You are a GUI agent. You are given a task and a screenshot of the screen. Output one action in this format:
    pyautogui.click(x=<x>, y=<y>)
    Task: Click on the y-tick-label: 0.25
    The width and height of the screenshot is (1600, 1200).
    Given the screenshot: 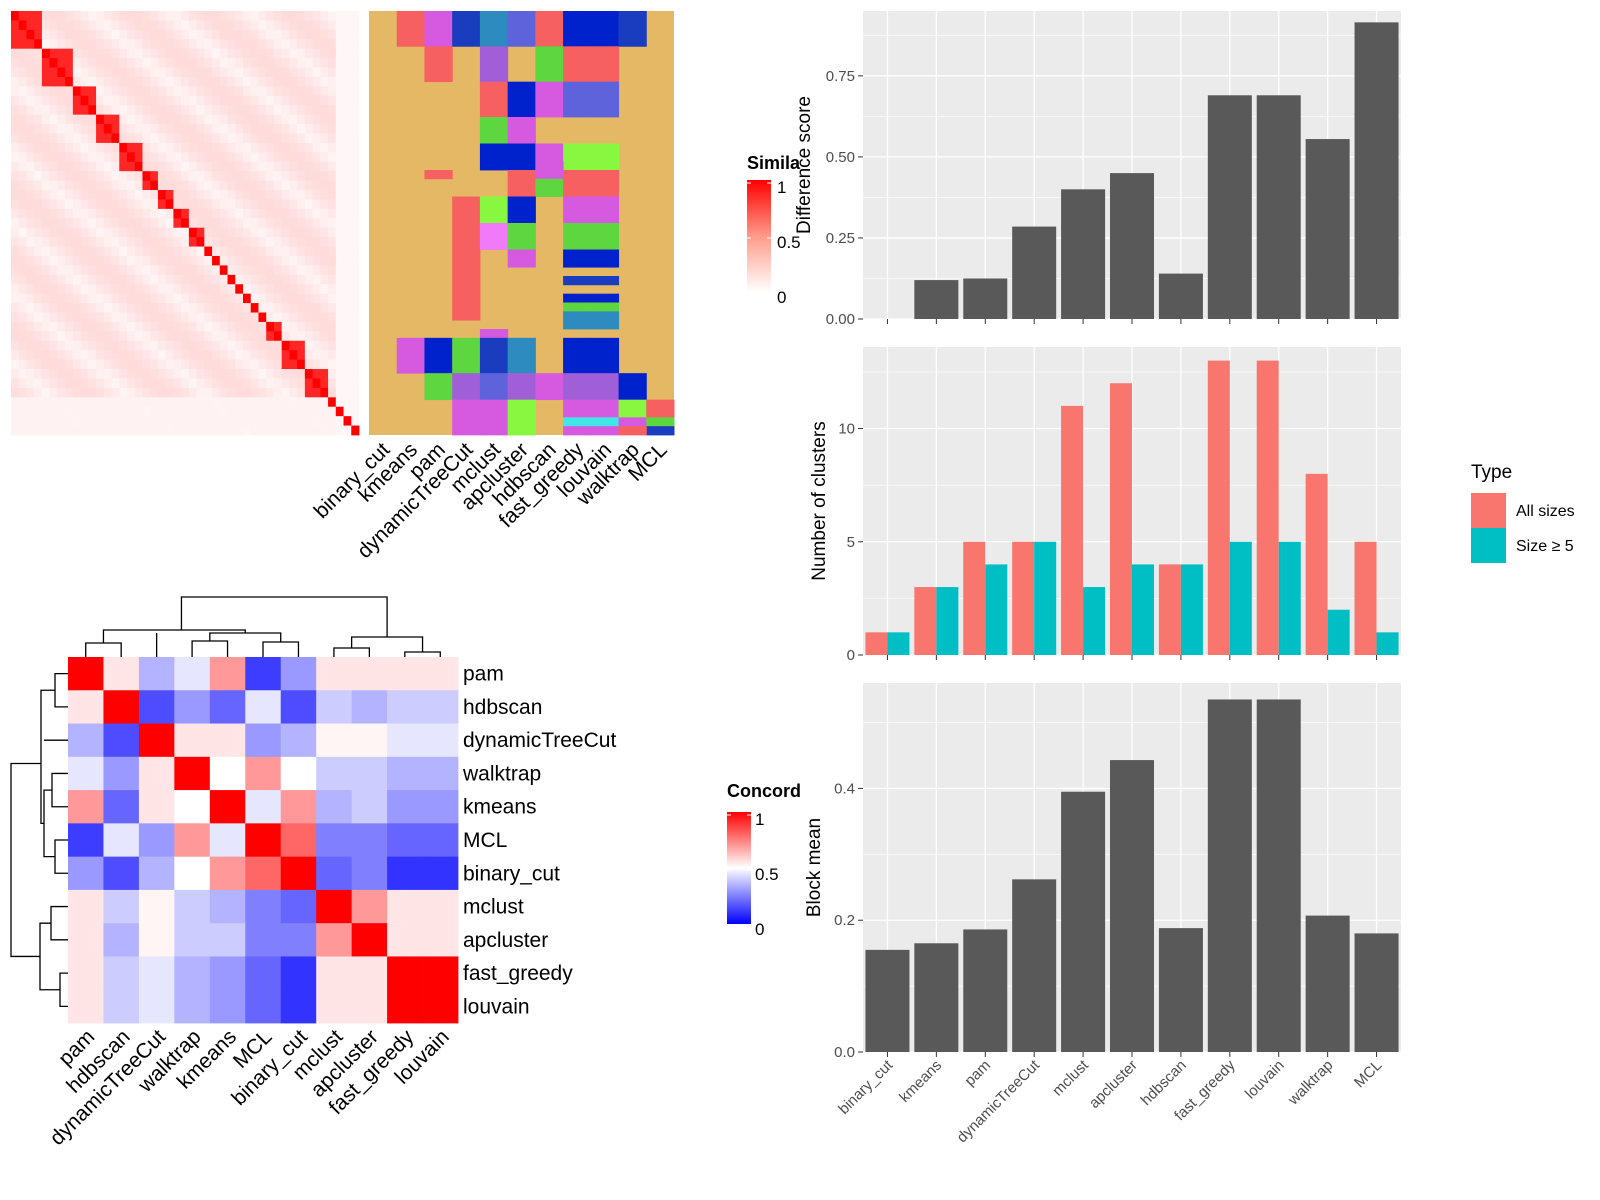 What is the action you would take?
    pyautogui.click(x=840, y=238)
    